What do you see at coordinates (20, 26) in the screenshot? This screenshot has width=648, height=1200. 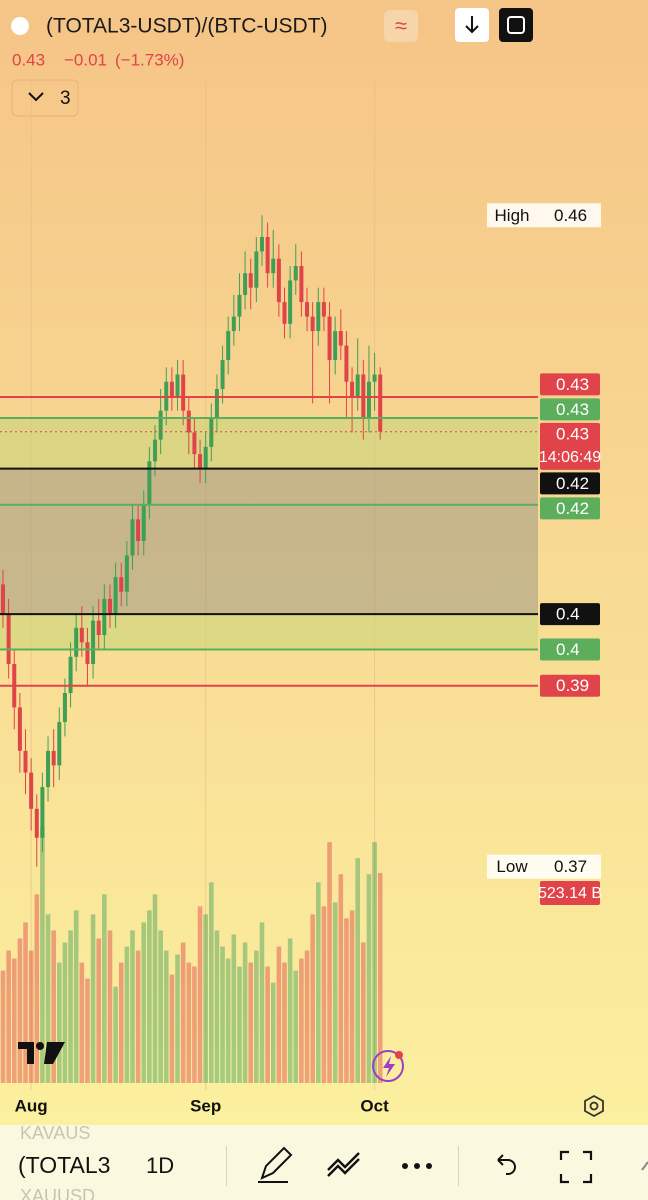 I see `symbol-icon` at bounding box center [20, 26].